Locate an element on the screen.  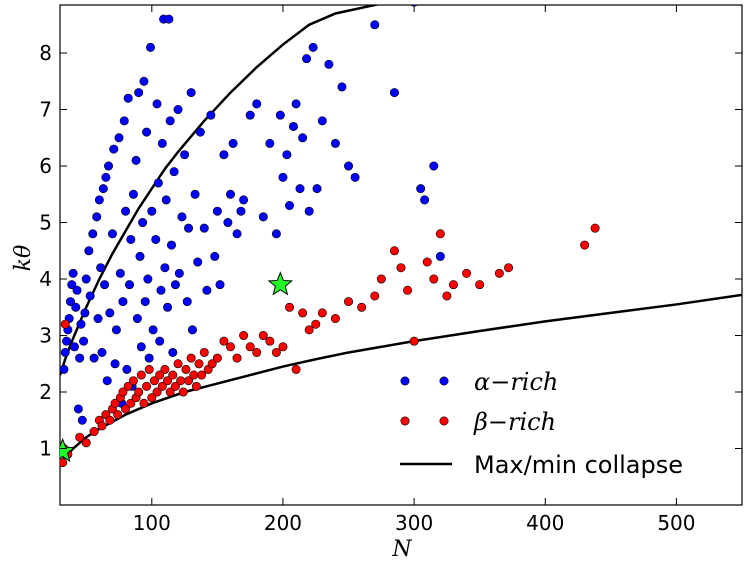
legend-label: β−rich is located at coordinates (514, 422).